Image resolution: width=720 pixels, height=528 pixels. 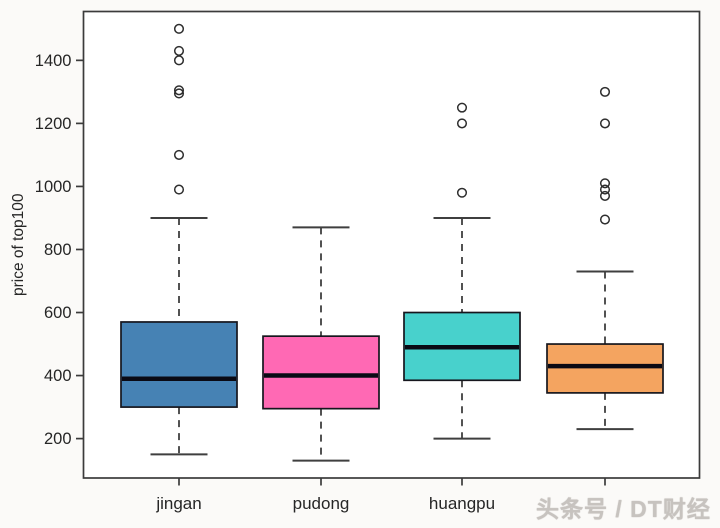 What do you see at coordinates (58, 376) in the screenshot?
I see `y-tick-label: 400` at bounding box center [58, 376].